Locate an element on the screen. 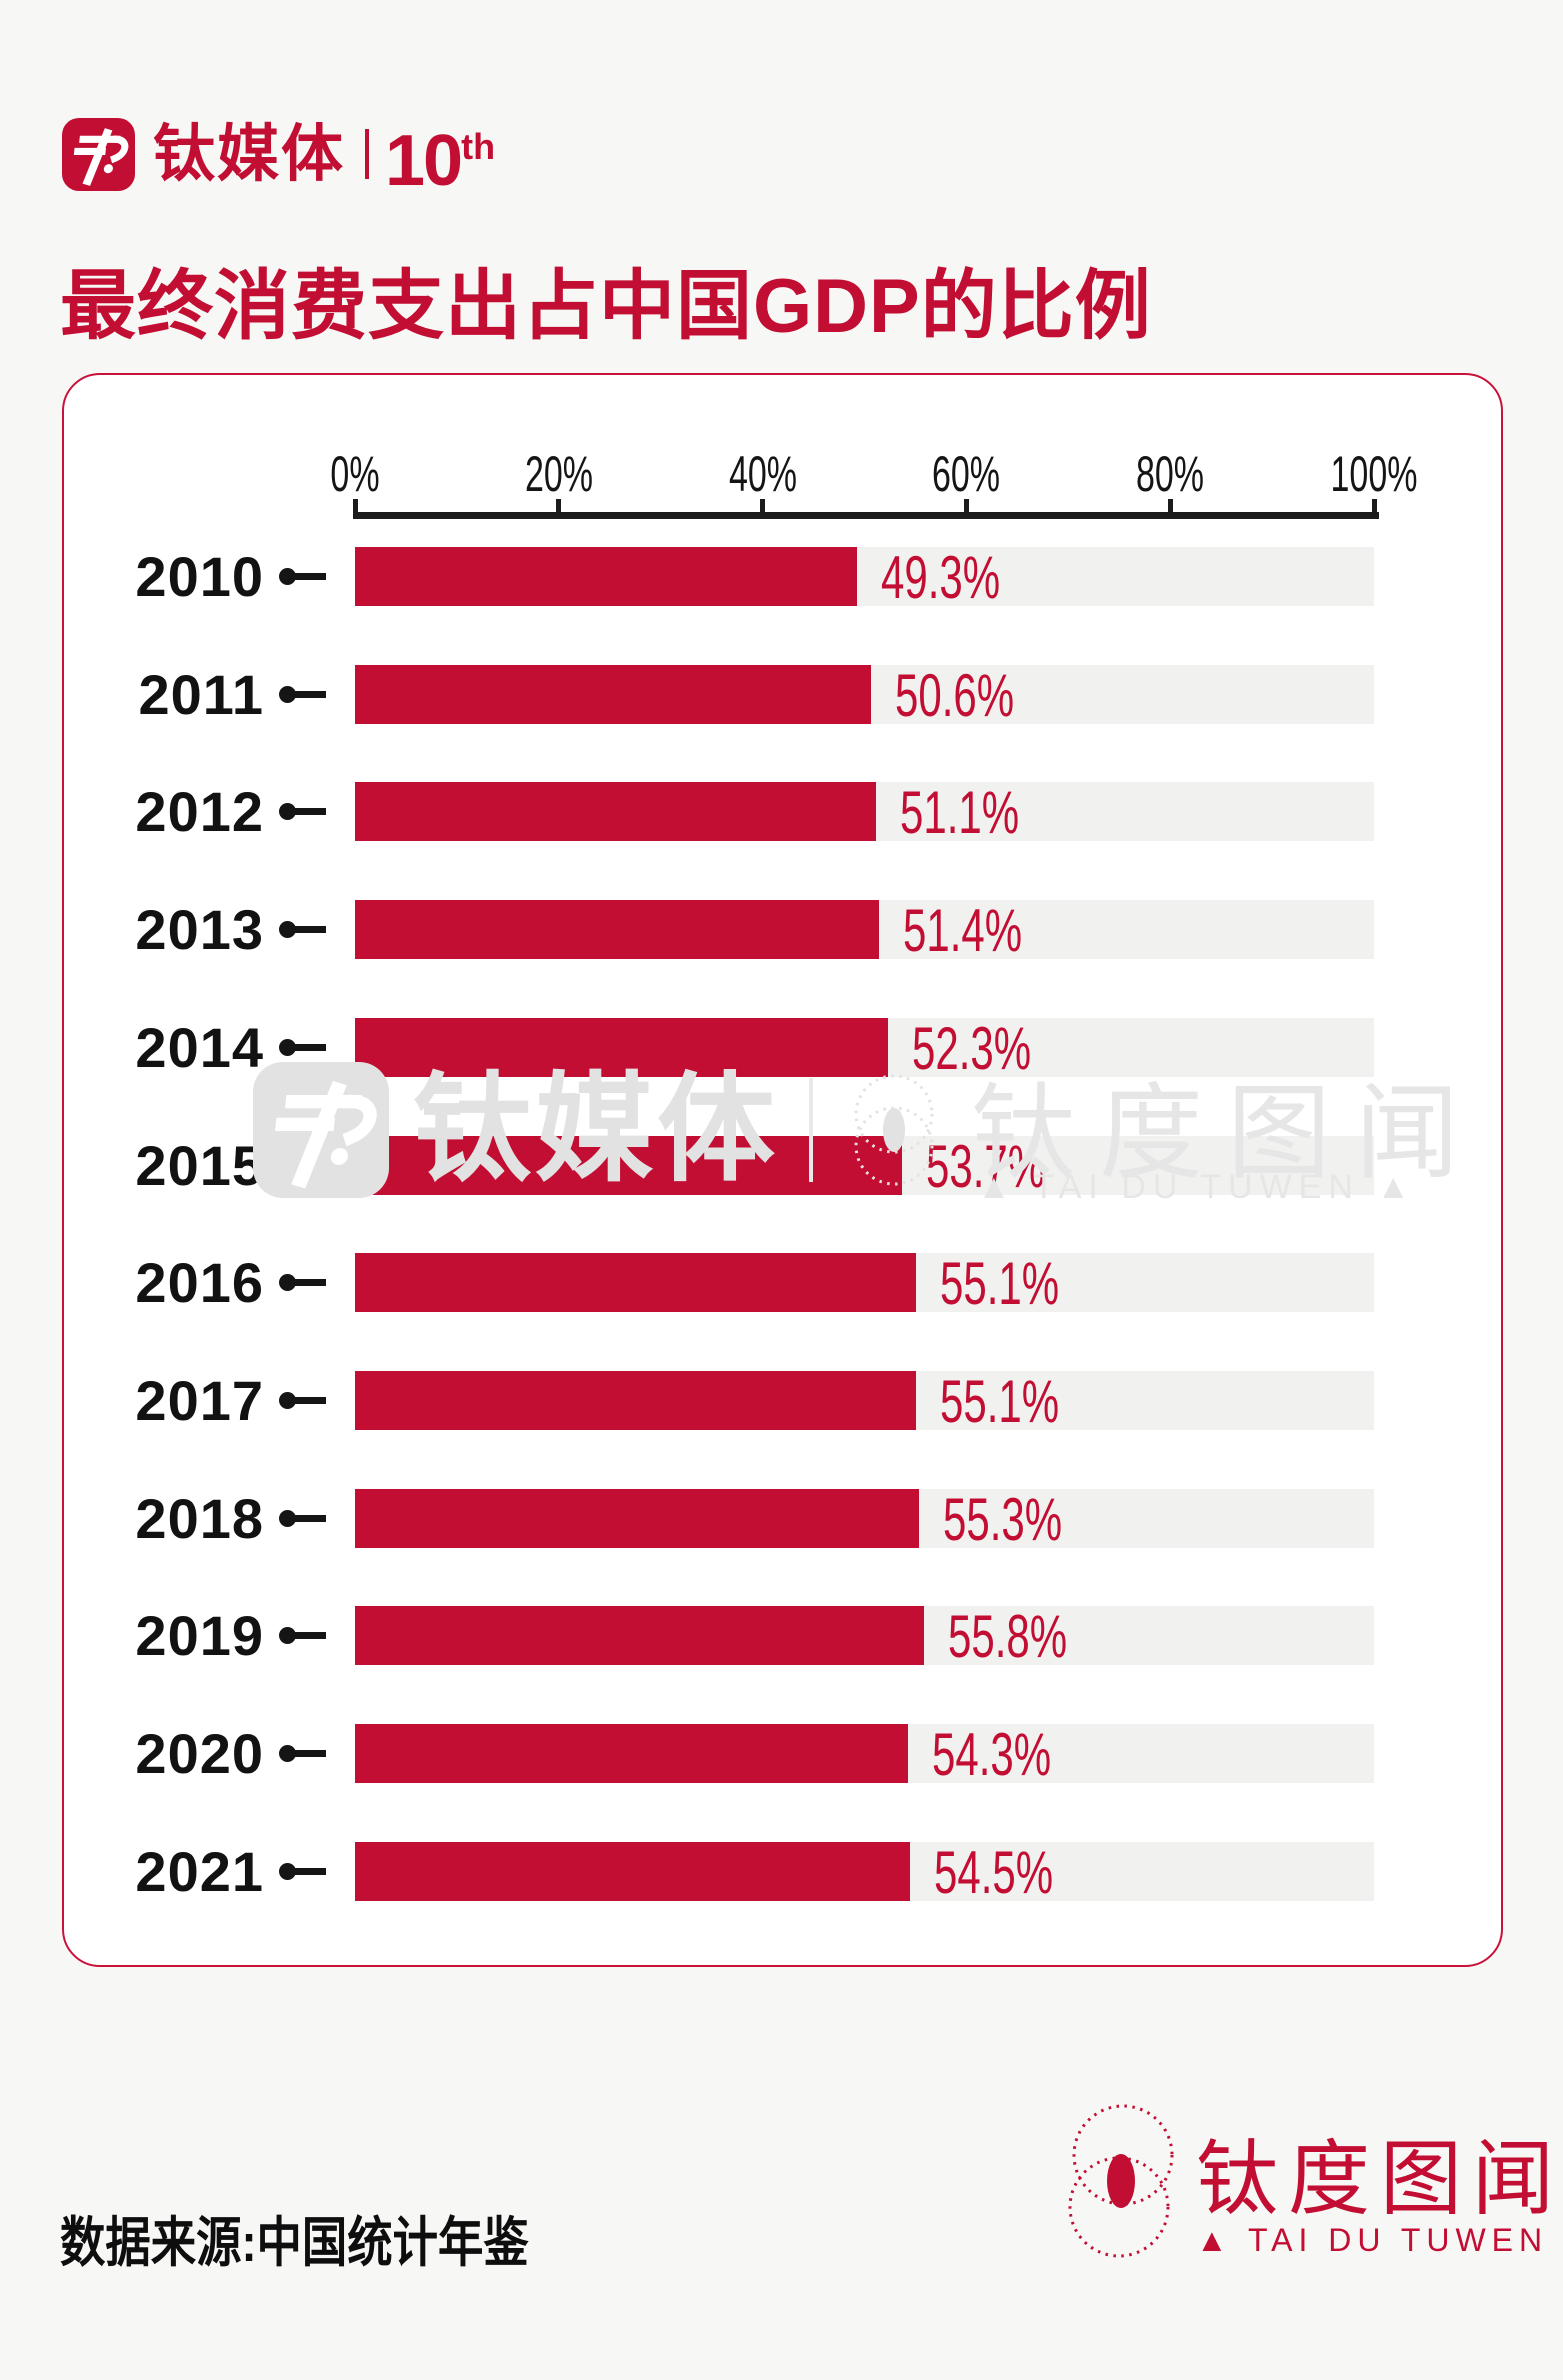 This screenshot has height=2380, width=1563. table-row: 2015 53.7% is located at coordinates (782, 1166).